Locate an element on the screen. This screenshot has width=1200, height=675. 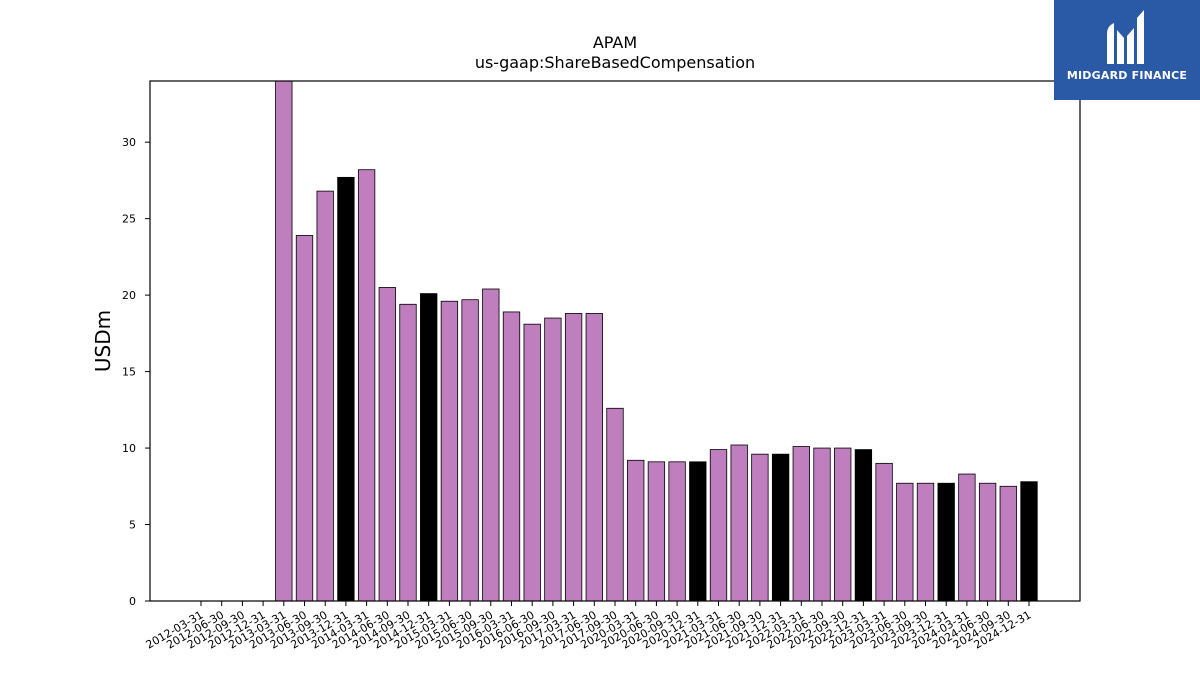
y-axis: 0 5 10 15 20 25 30 is located at coordinates (136, 372).